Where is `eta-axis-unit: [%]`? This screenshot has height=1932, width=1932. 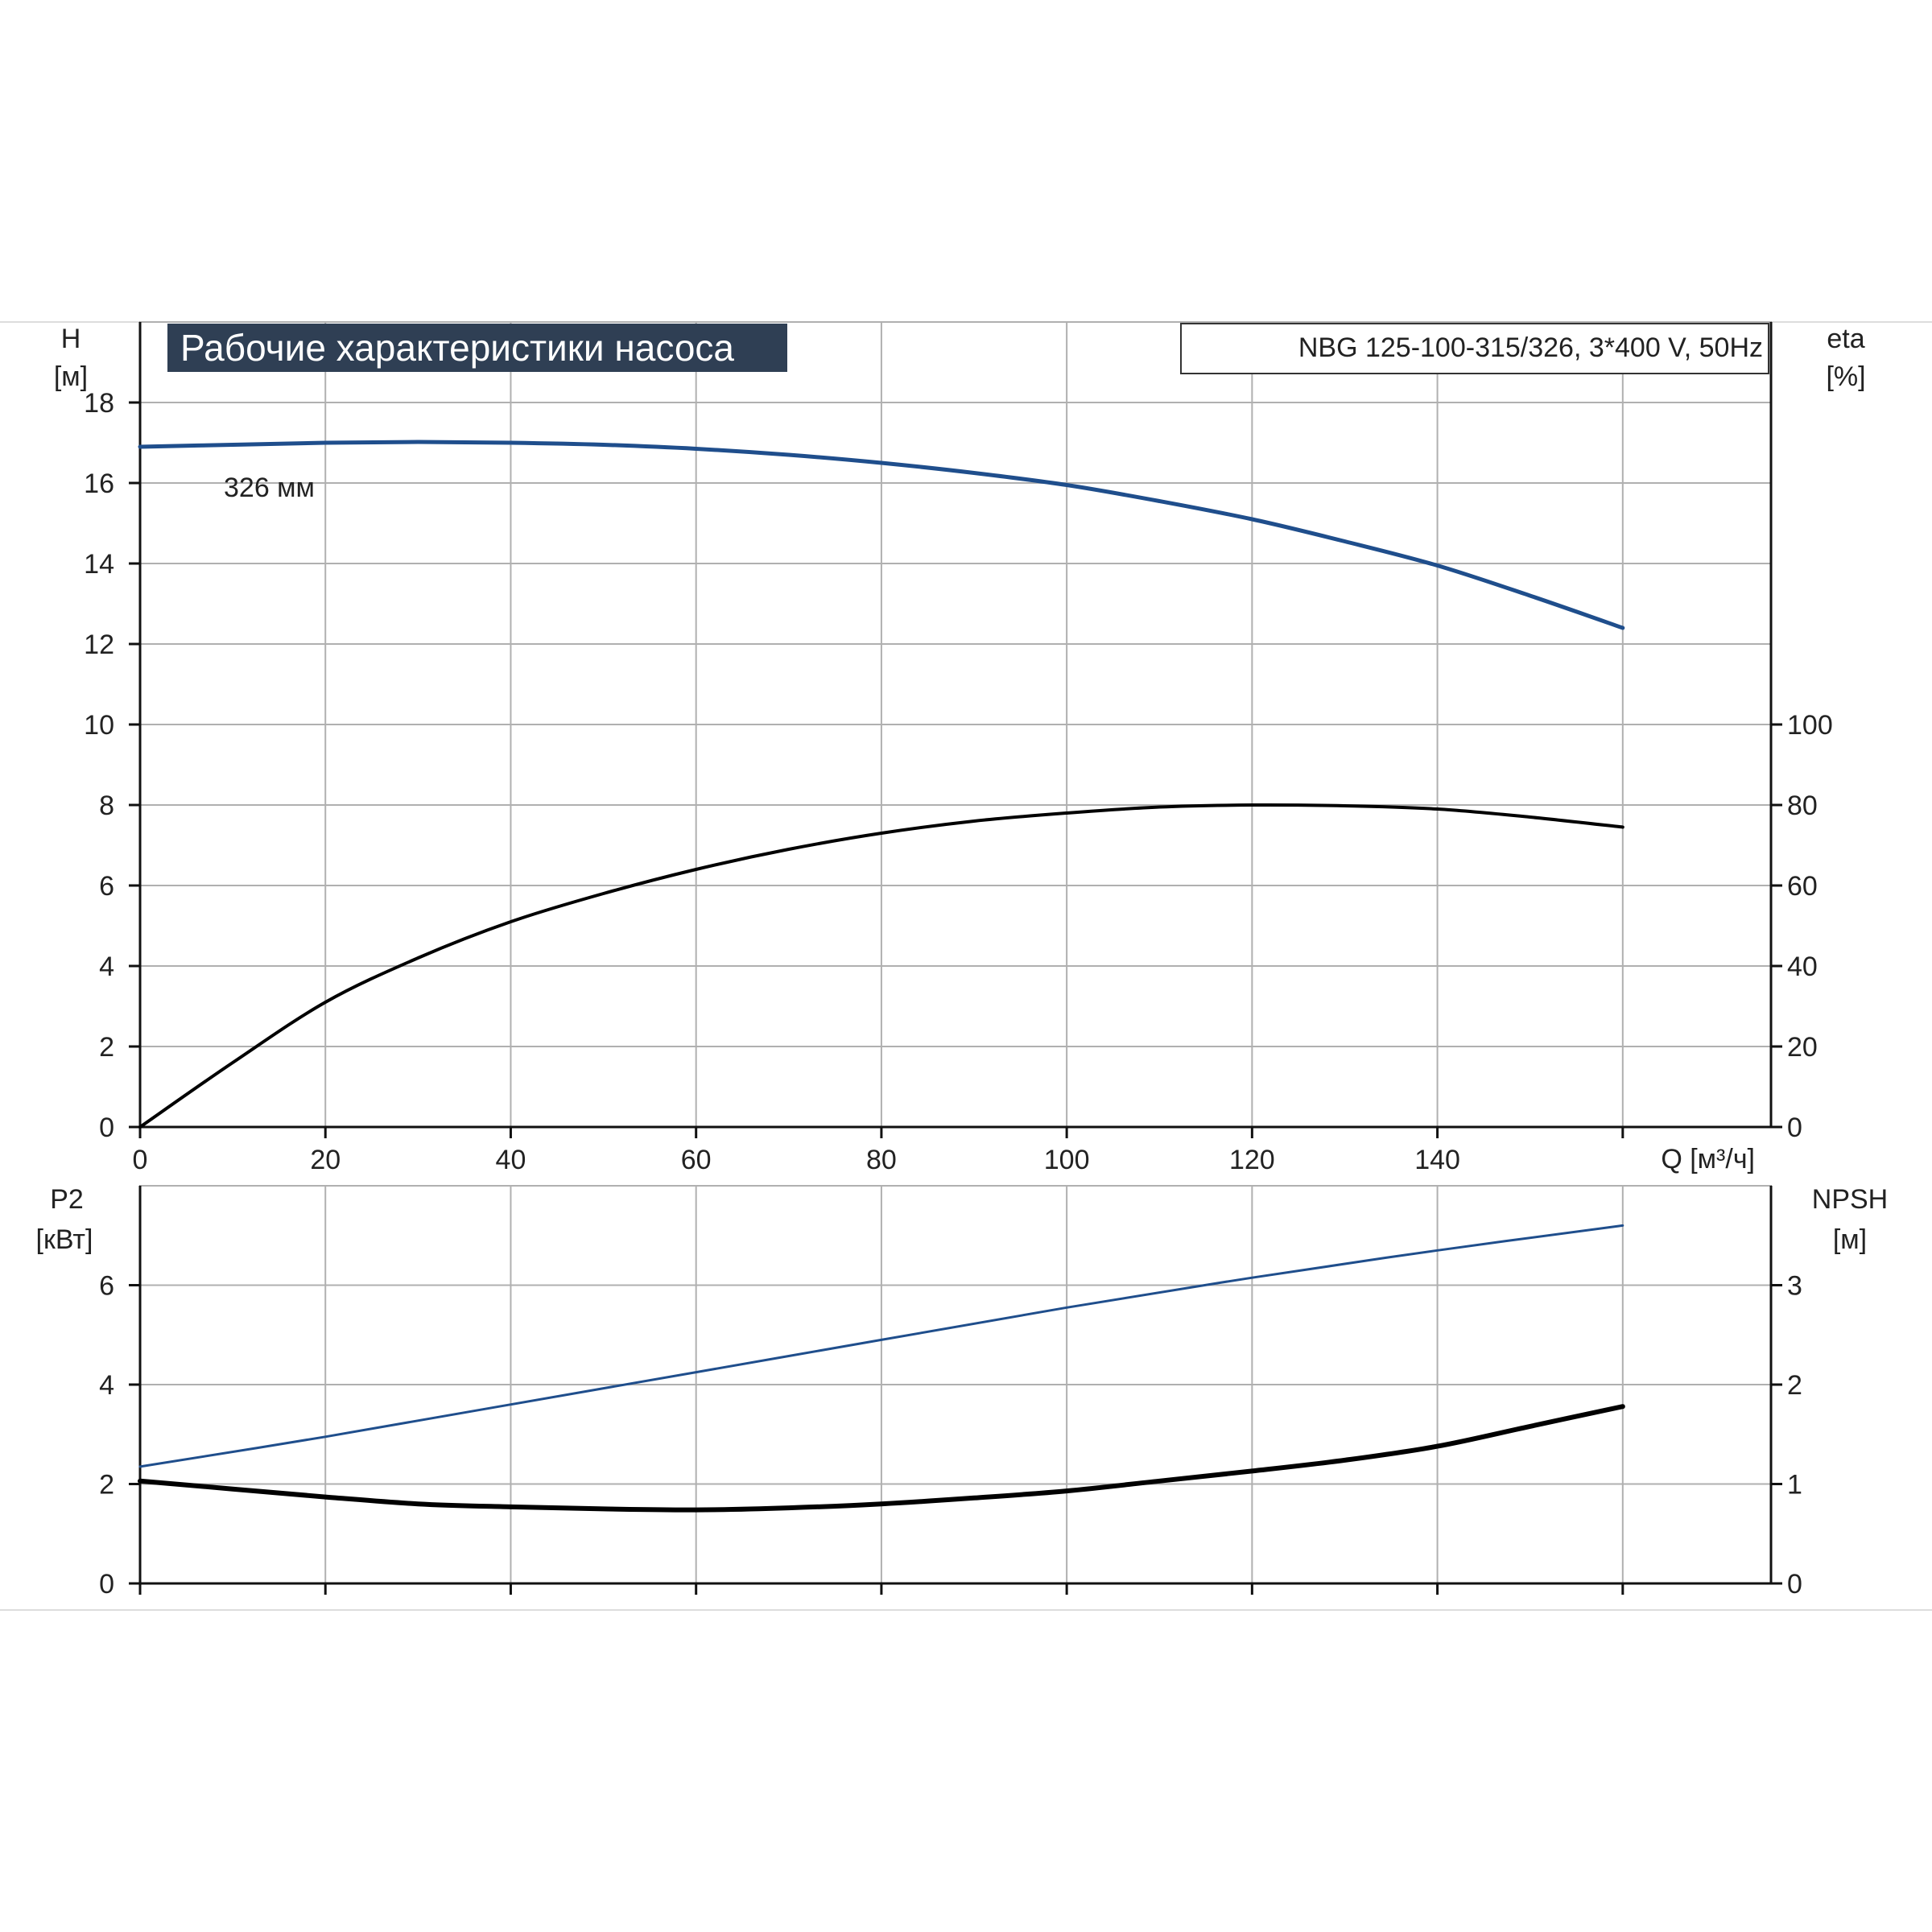
eta-axis-unit: [%] is located at coordinates (1846, 376).